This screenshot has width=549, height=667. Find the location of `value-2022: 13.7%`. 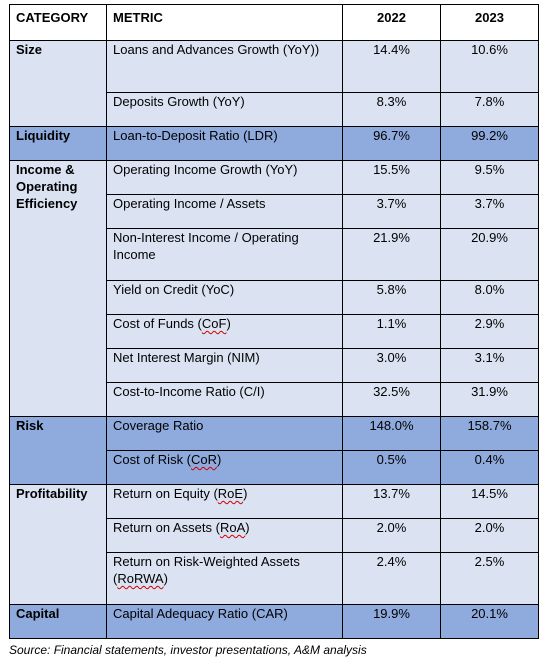

value-2022: 13.7% is located at coordinates (391, 501).